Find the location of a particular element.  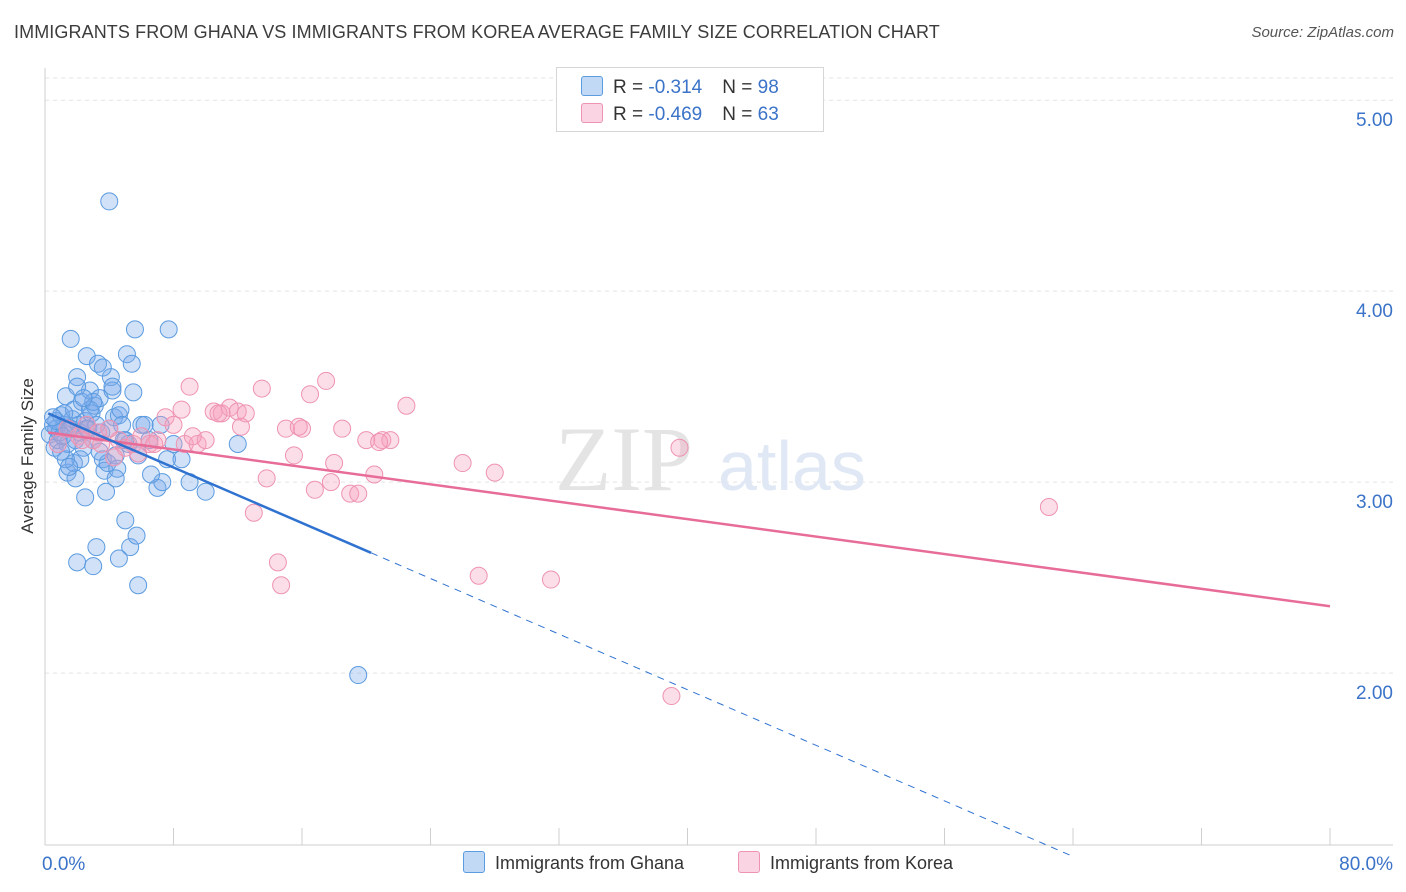

legend-r-label-korea: R = is located at coordinates (631, 114).